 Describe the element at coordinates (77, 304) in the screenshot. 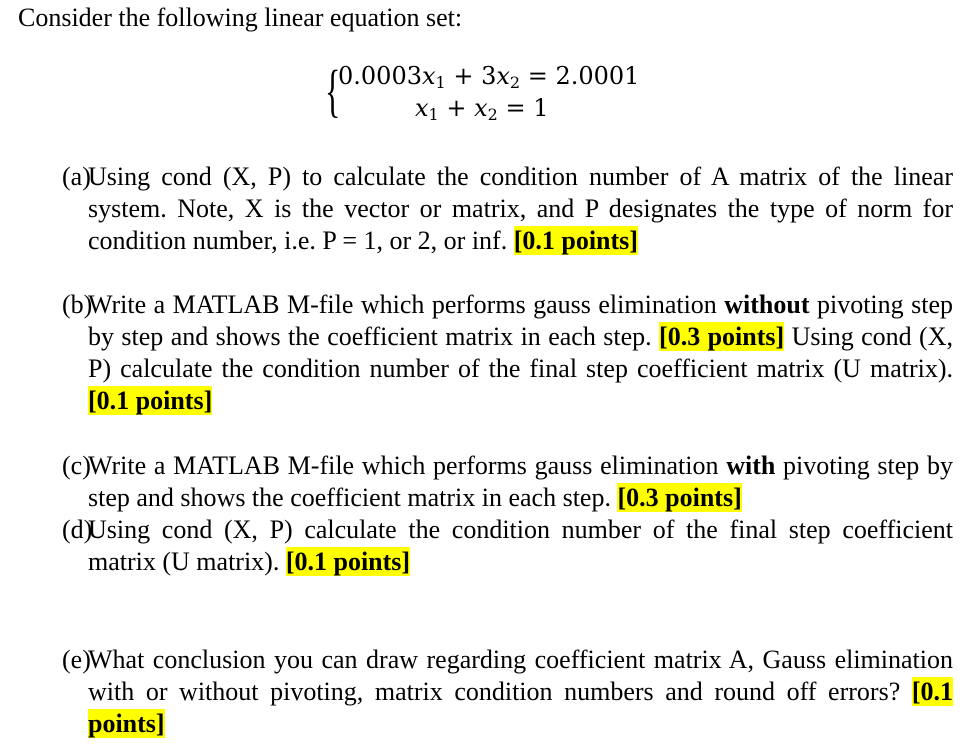

I see `item-label: (b)` at that location.